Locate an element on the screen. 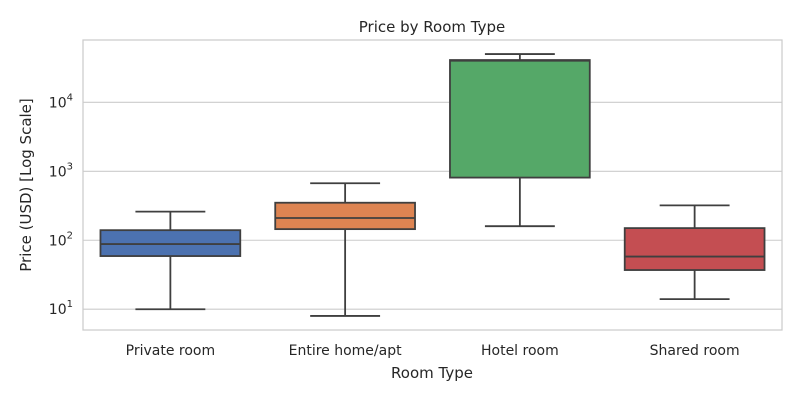 The width and height of the screenshot is (800, 400). box-hotel-room is located at coordinates (520, 140).